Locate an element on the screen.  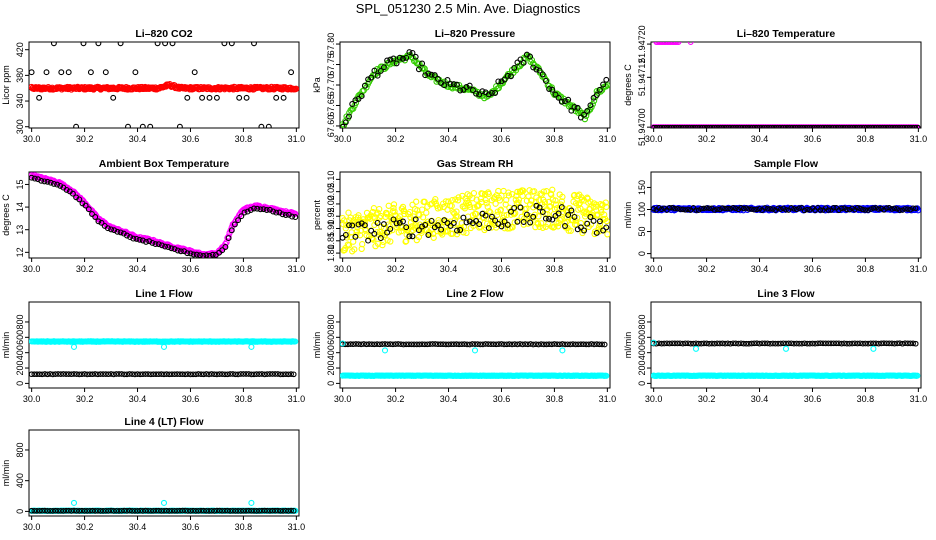
y-tick-label: 51.94720 is located at coordinates (642, 44).